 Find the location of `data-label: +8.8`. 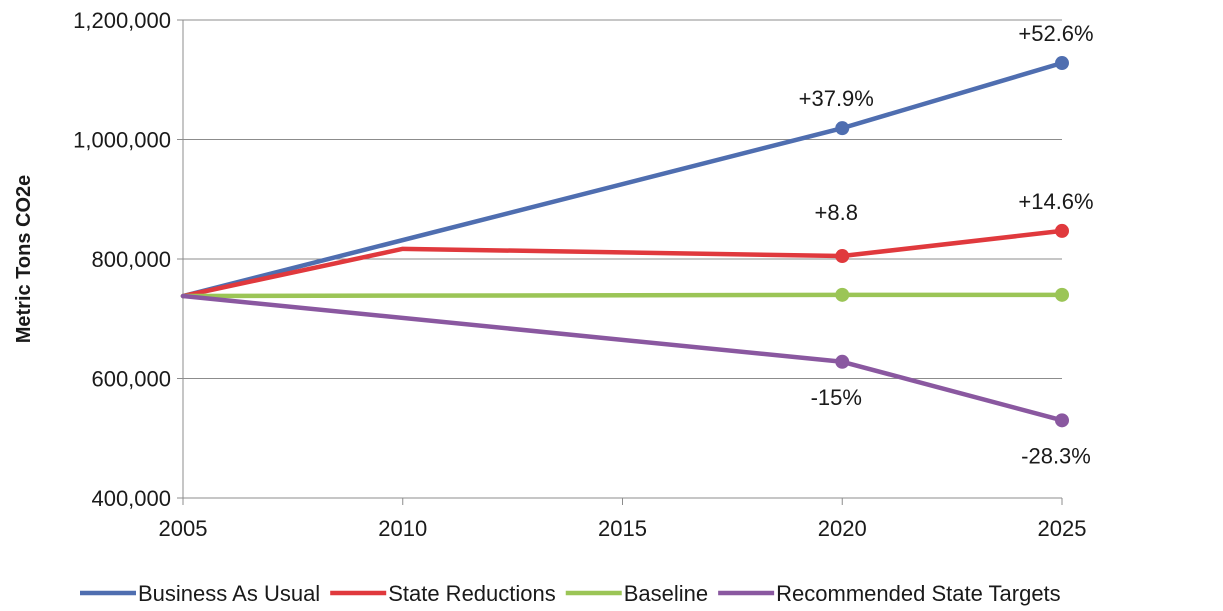

data-label: +8.8 is located at coordinates (836, 212).